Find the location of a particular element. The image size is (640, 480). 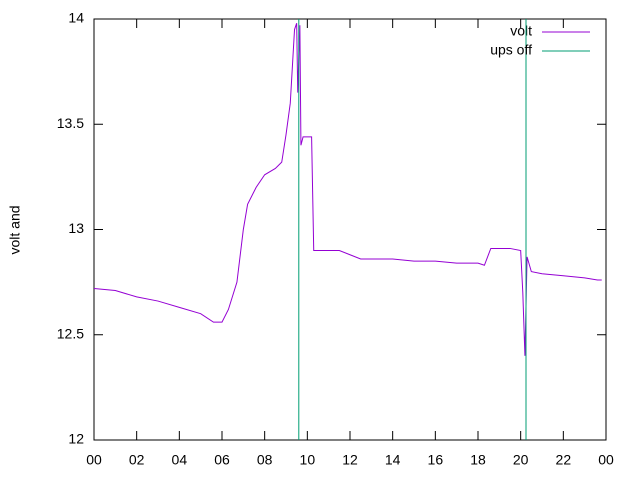

x-tick-label: 06 is located at coordinates (222, 460).